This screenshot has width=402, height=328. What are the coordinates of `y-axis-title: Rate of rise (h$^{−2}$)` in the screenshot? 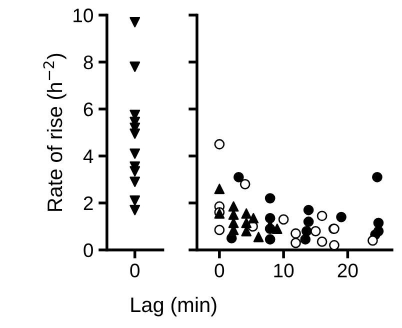 It's located at (54, 132).